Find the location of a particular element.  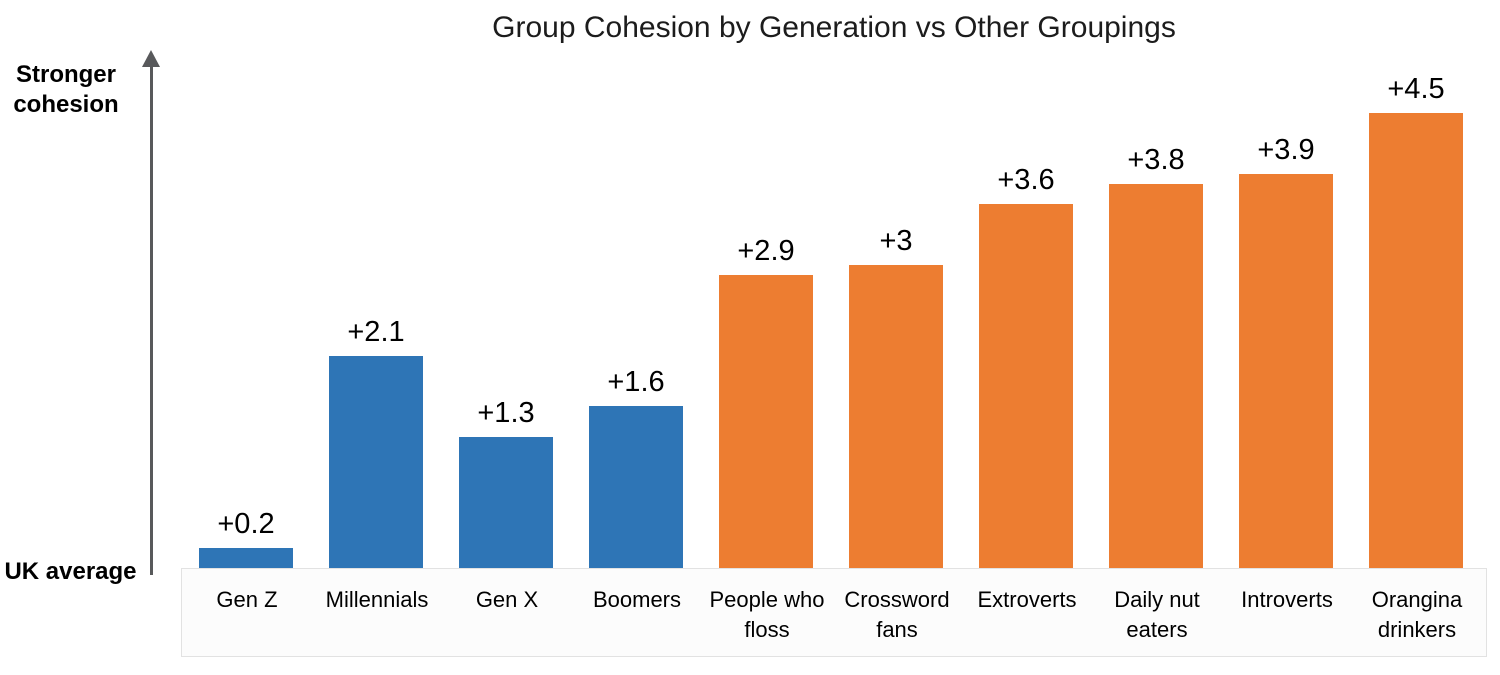

category-label: Extroverts is located at coordinates (1027, 599).